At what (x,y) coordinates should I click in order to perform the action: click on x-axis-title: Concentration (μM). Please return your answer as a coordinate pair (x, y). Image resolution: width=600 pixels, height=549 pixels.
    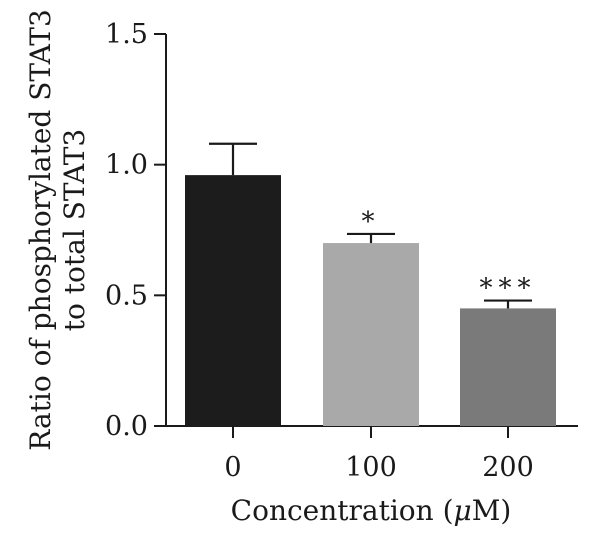
    Looking at the image, I should click on (371, 510).